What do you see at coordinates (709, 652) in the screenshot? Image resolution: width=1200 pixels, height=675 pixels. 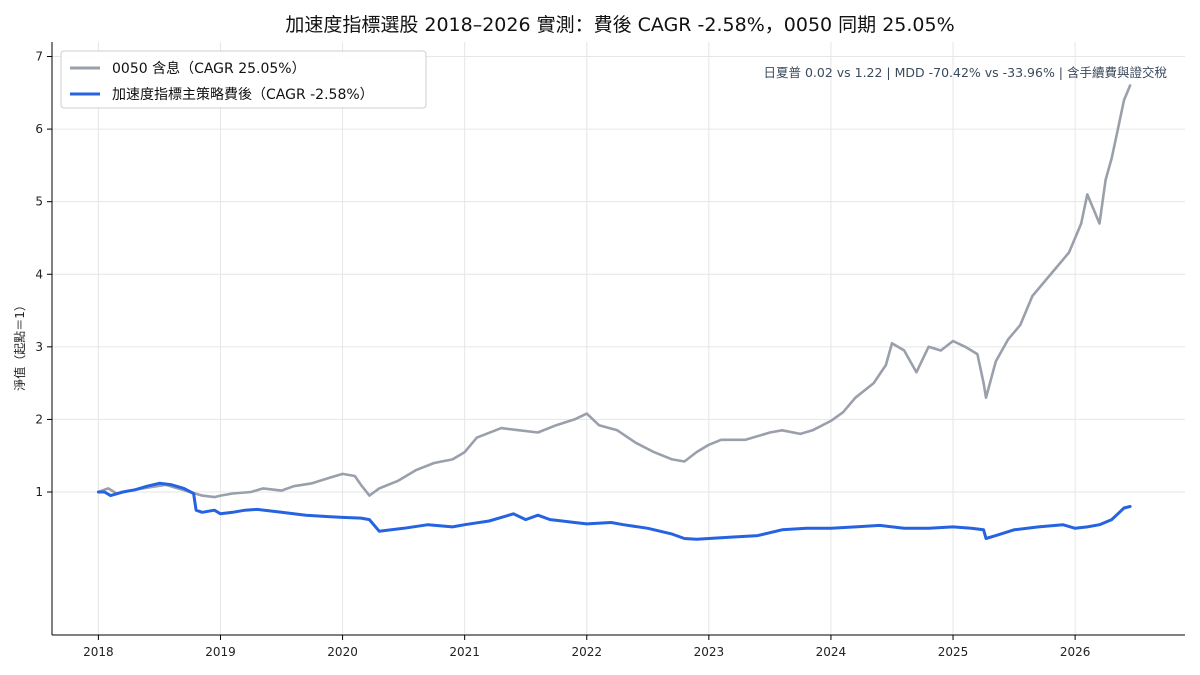 I see `x-tick-label-2023: 2023` at bounding box center [709, 652].